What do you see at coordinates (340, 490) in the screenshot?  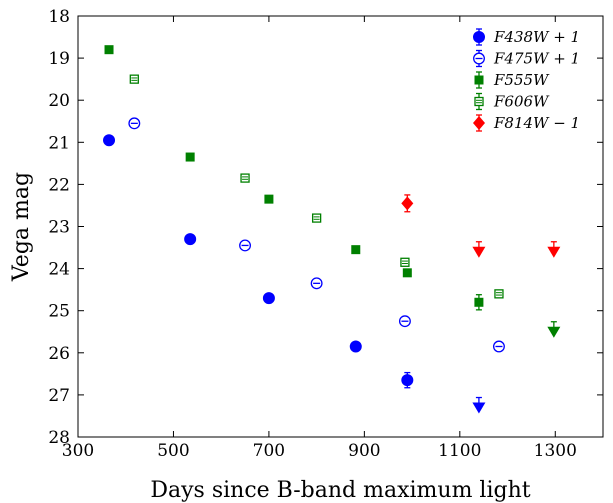 I see `x-axis-label: Days since B-band maximum light` at bounding box center [340, 490].